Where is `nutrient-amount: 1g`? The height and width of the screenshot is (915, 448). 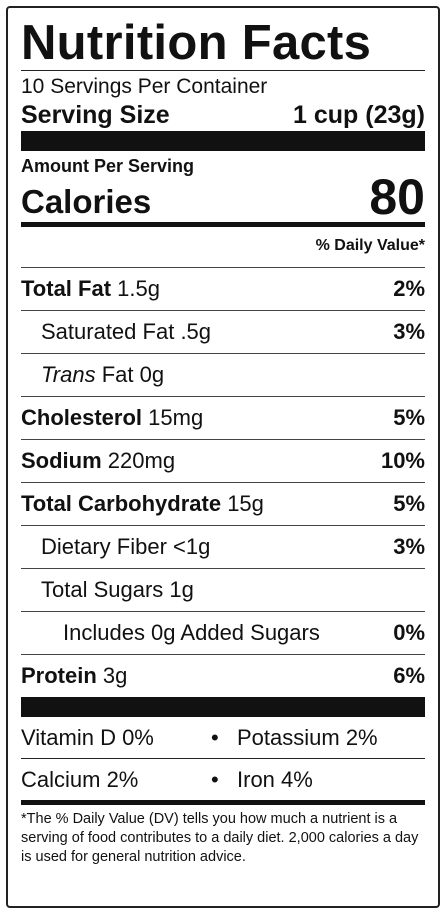
nutrient-amount: 1g is located at coordinates (181, 589).